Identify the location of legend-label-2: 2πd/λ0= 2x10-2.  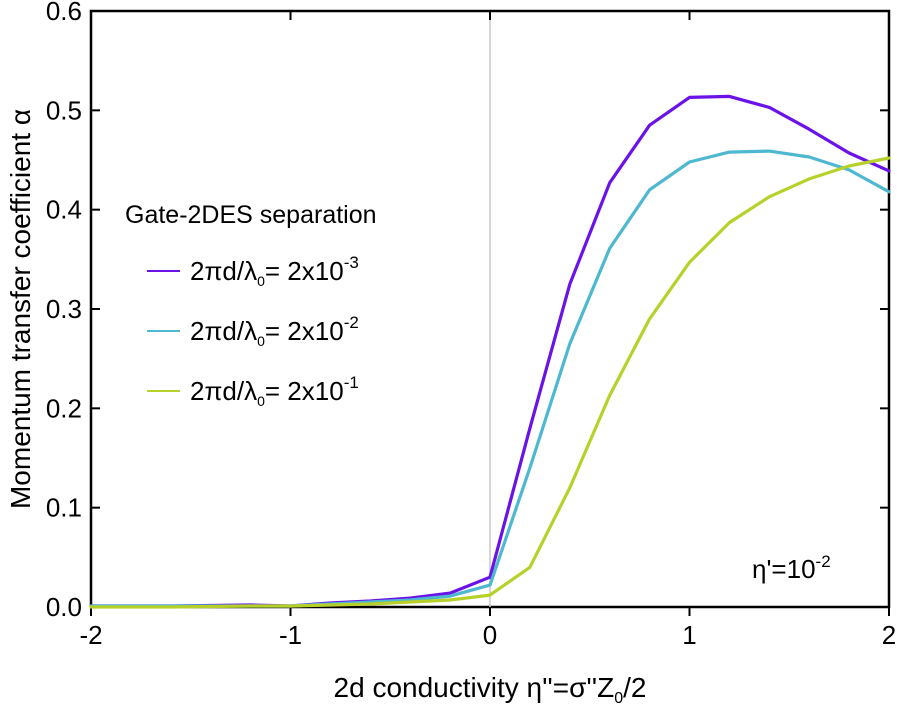
(274, 331).